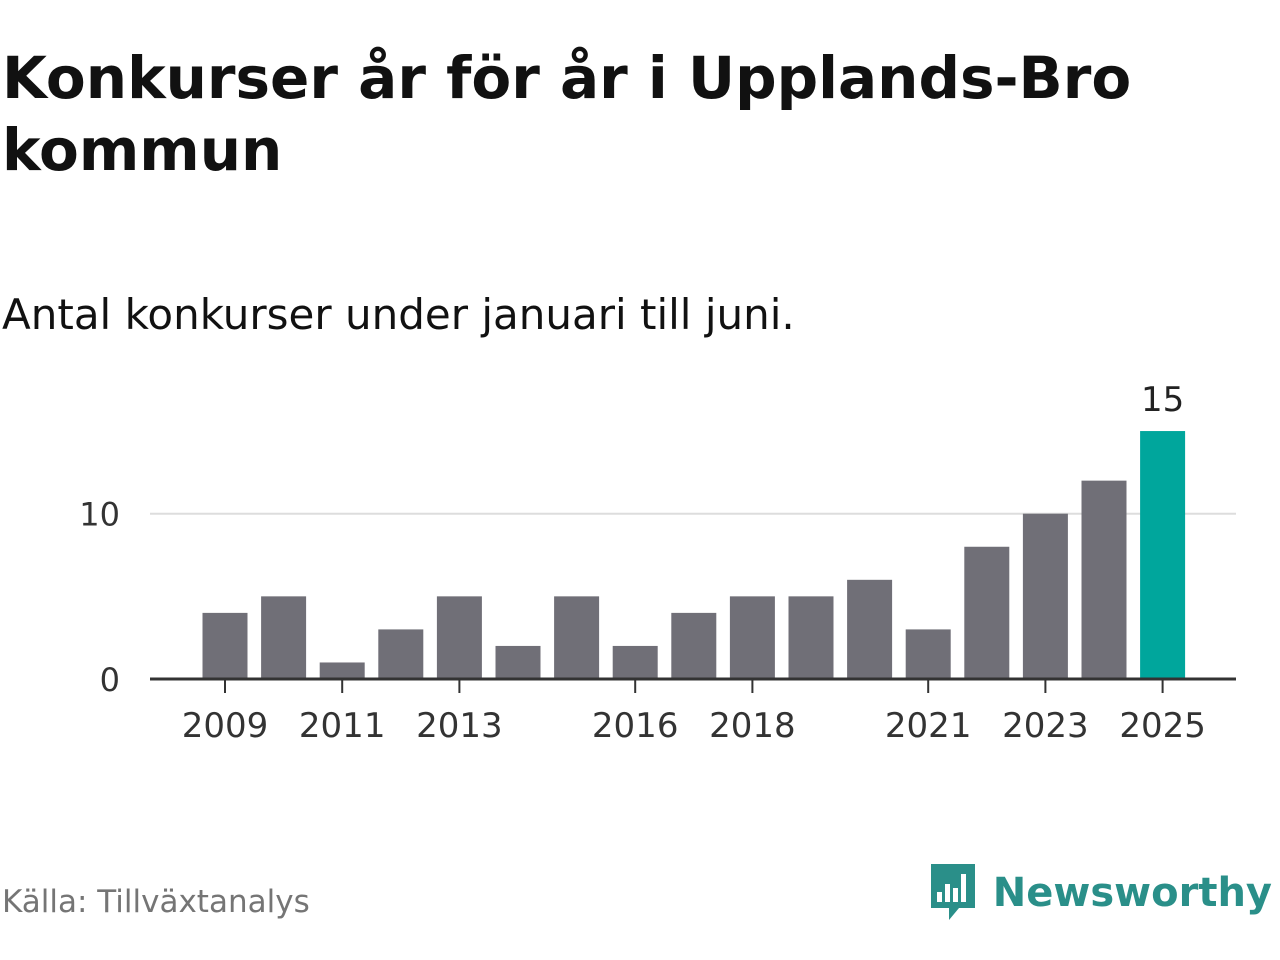  What do you see at coordinates (752, 726) in the screenshot?
I see `x-tick-label: 2018` at bounding box center [752, 726].